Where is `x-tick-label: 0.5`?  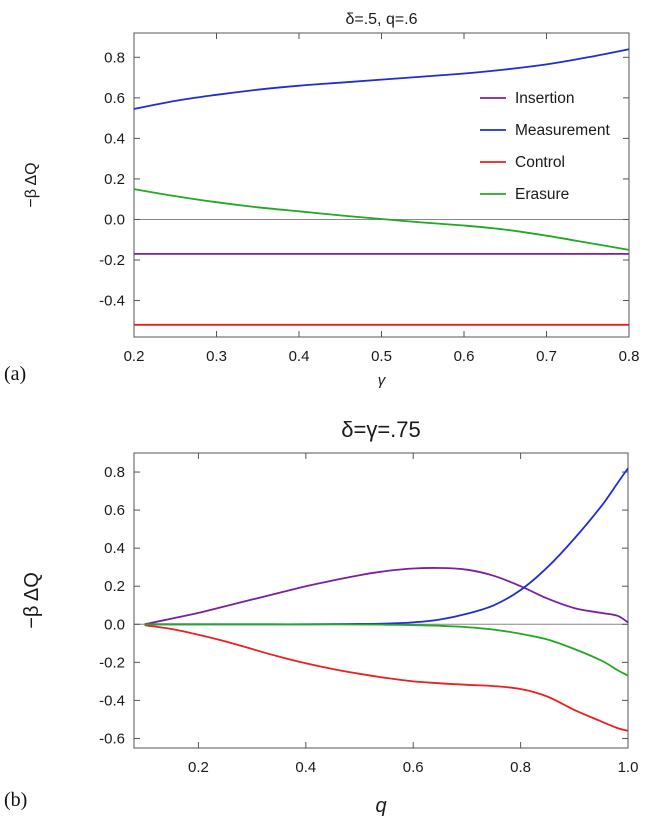 x-tick-label: 0.5 is located at coordinates (381, 356).